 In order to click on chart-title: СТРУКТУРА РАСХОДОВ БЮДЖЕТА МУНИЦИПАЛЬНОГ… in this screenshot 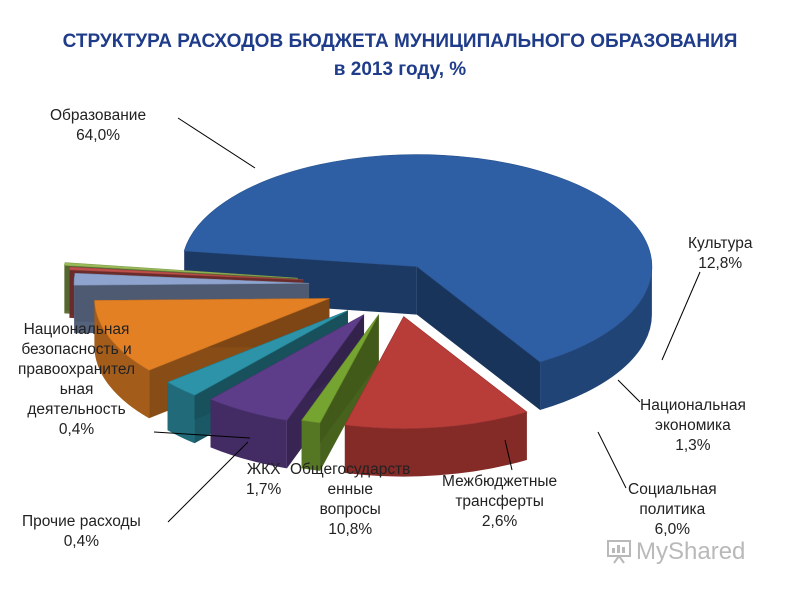, I will do `click(400, 56)`.